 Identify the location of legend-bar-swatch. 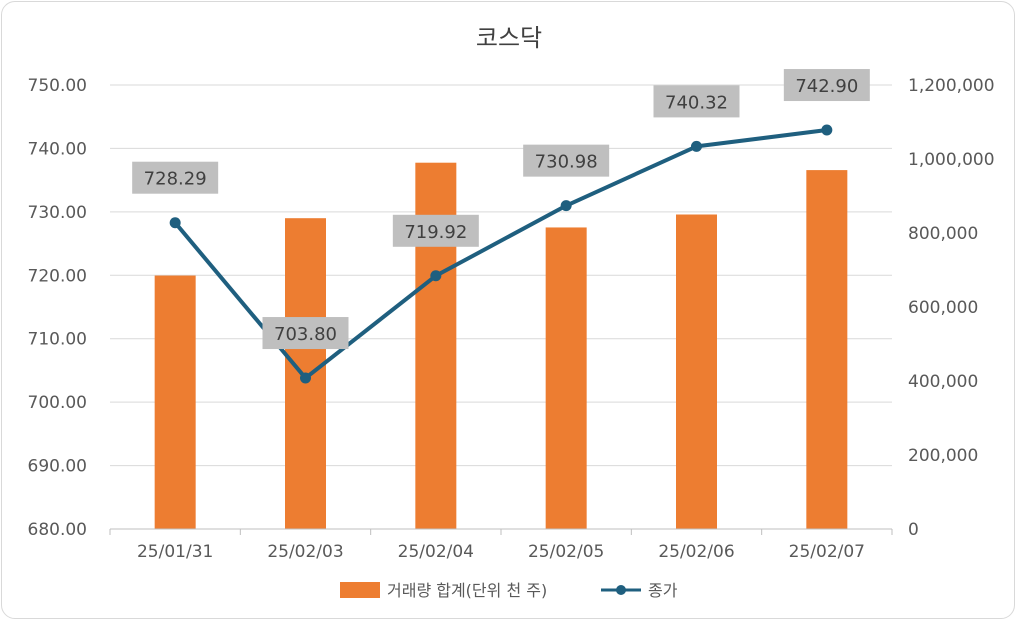
(360, 590).